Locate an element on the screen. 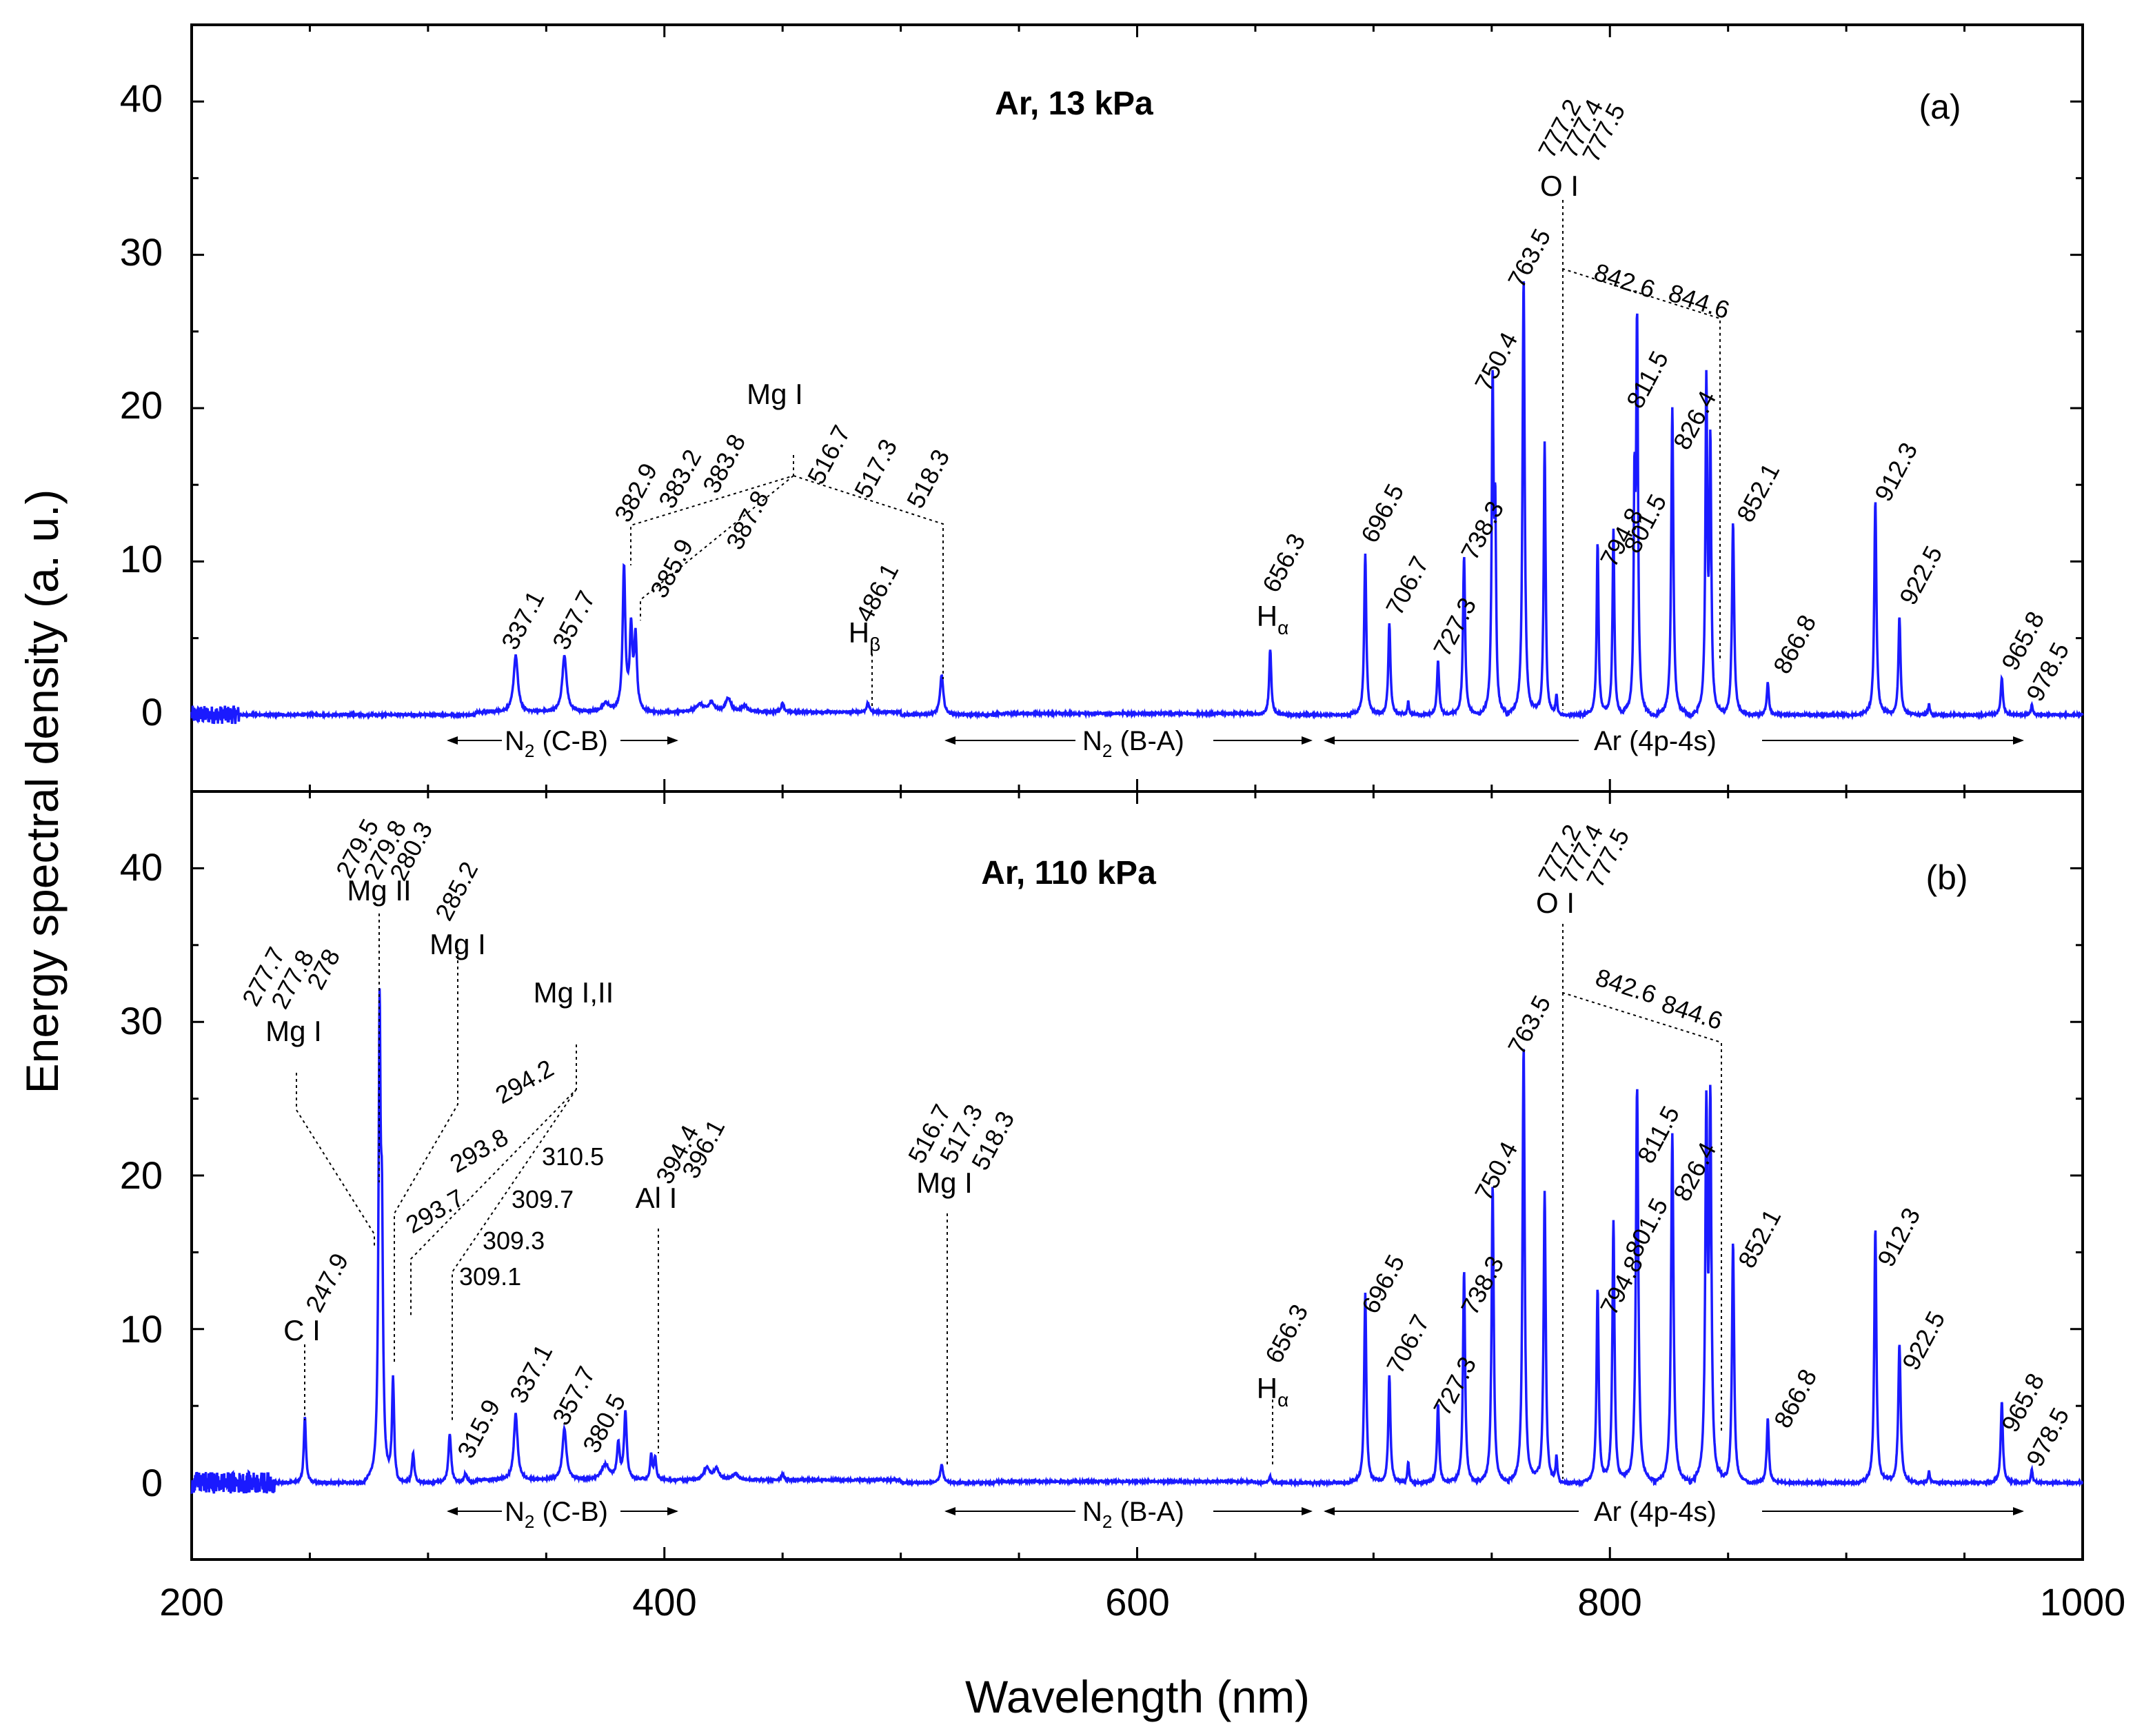  y-tick-label: 0 is located at coordinates (152, 1482).